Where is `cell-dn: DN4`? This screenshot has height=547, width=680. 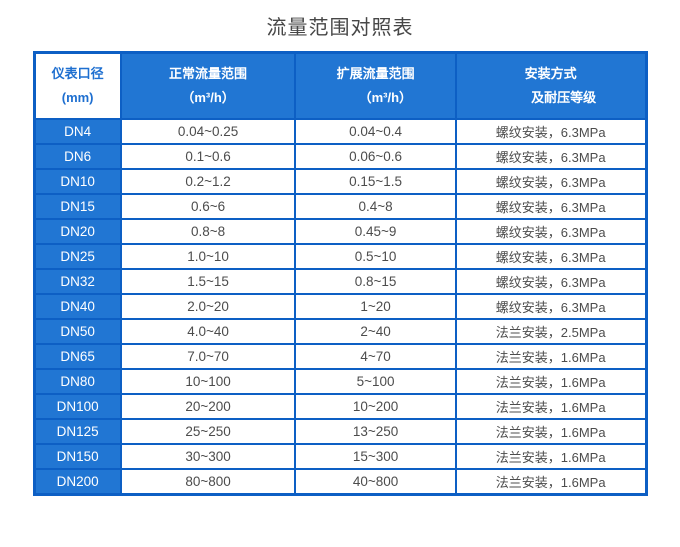
cell-dn: DN4 is located at coordinates (77, 131).